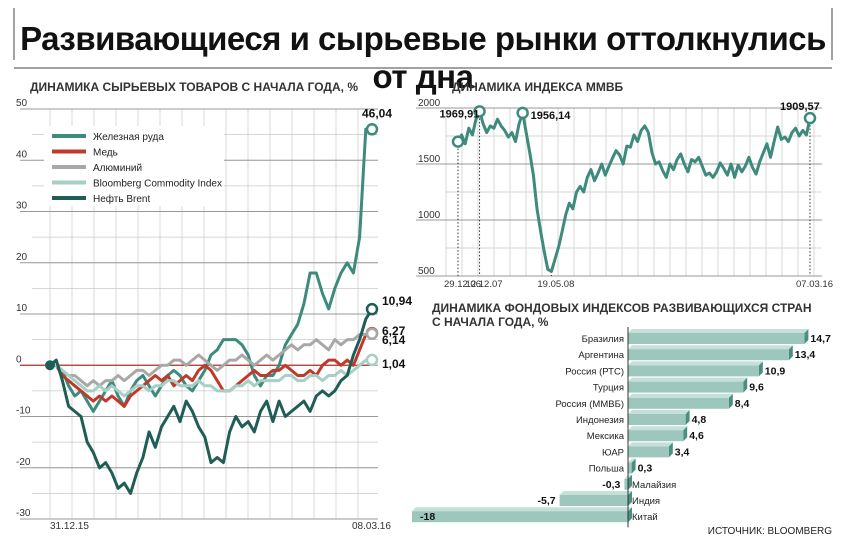 This screenshot has width=846, height=545. I want to click on em-chart-title-line2: С НАЧАЛА ГОДА, %, so click(490, 322).